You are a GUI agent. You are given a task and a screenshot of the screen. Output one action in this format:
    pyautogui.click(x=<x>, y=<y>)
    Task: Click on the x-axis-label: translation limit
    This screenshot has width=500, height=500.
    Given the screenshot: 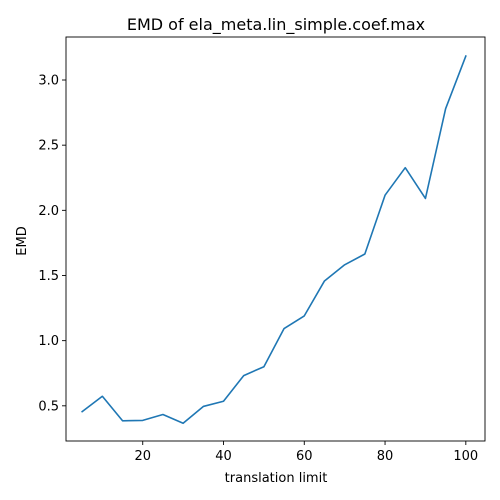 What is the action you would take?
    pyautogui.click(x=276, y=478)
    